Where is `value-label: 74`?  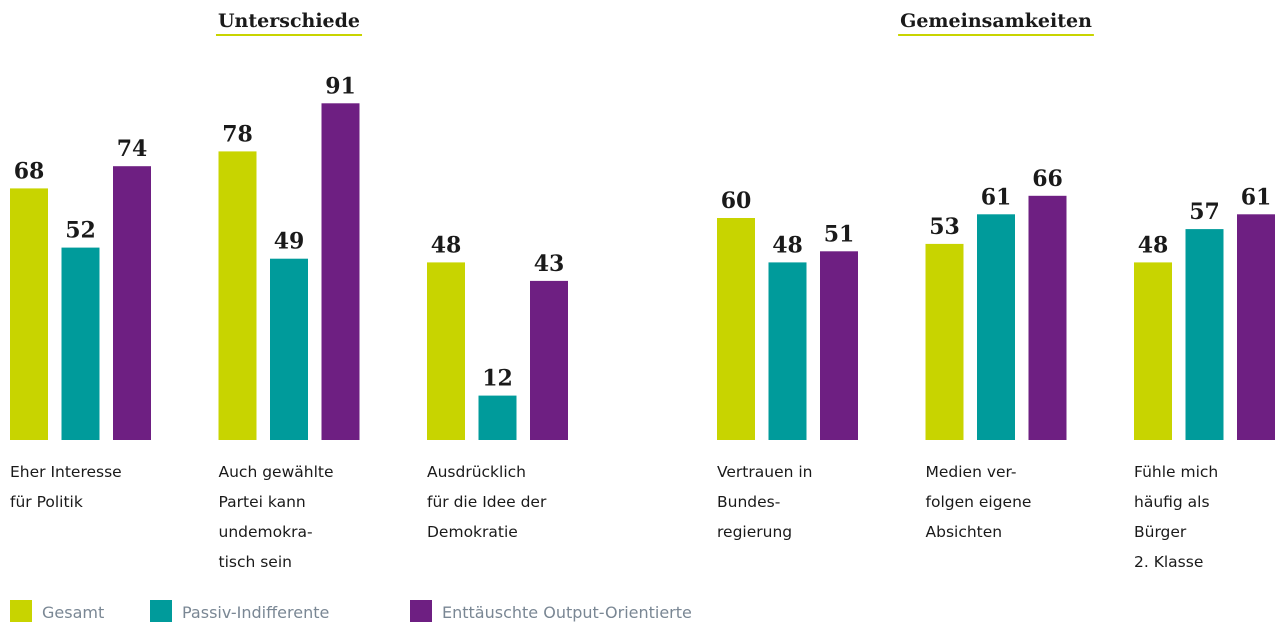
value-label: 74 is located at coordinates (132, 149).